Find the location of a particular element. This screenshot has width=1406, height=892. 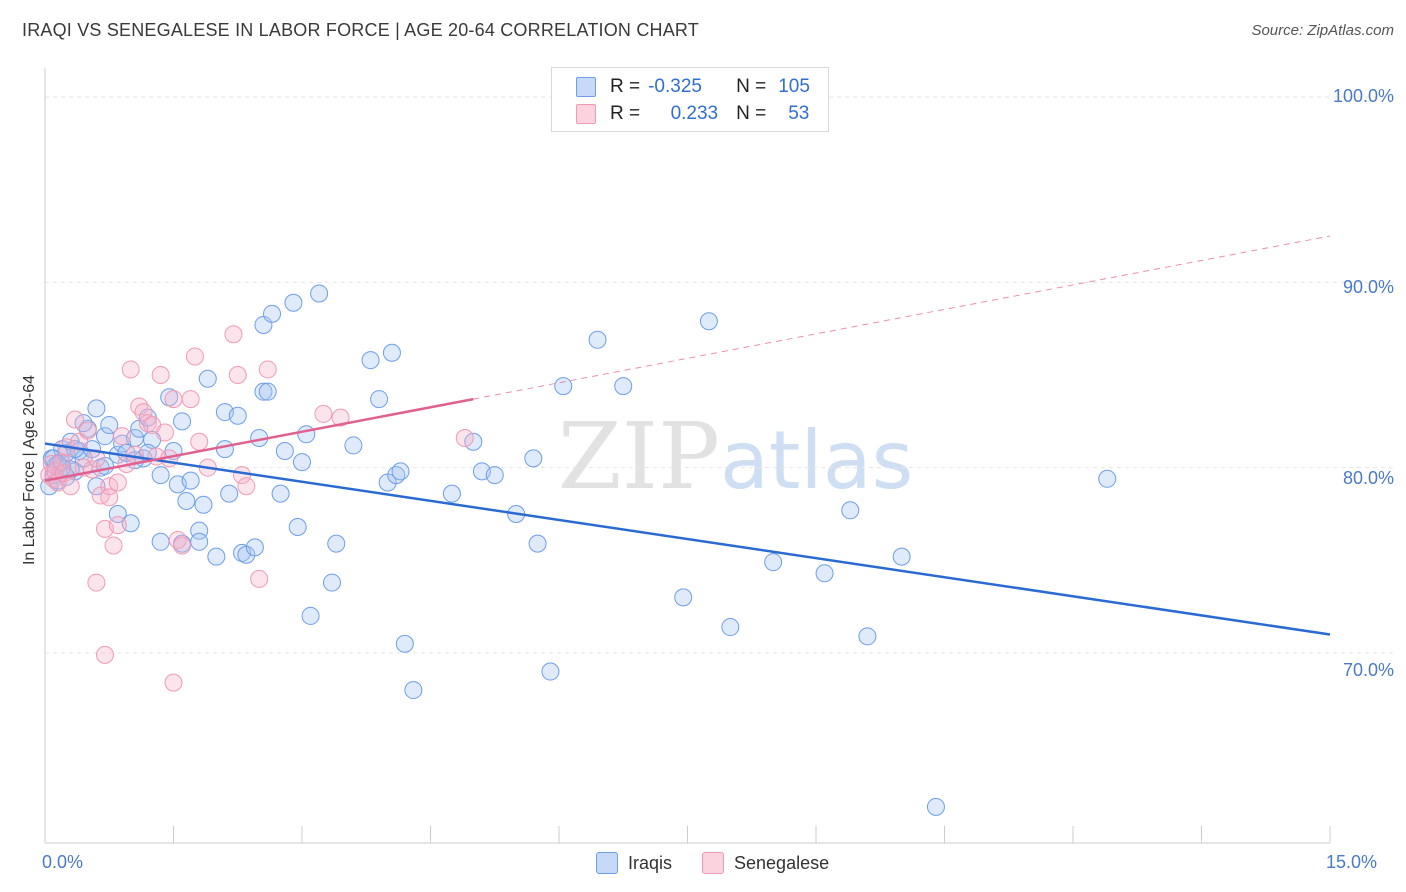

iraqis-r-value: -0.325 is located at coordinates (675, 86).